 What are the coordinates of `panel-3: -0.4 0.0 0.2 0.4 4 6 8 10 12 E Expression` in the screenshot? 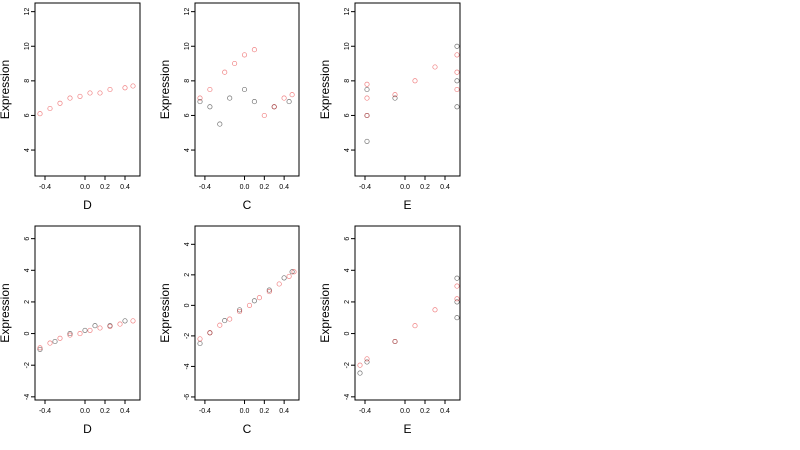 It's located at (389, 107).